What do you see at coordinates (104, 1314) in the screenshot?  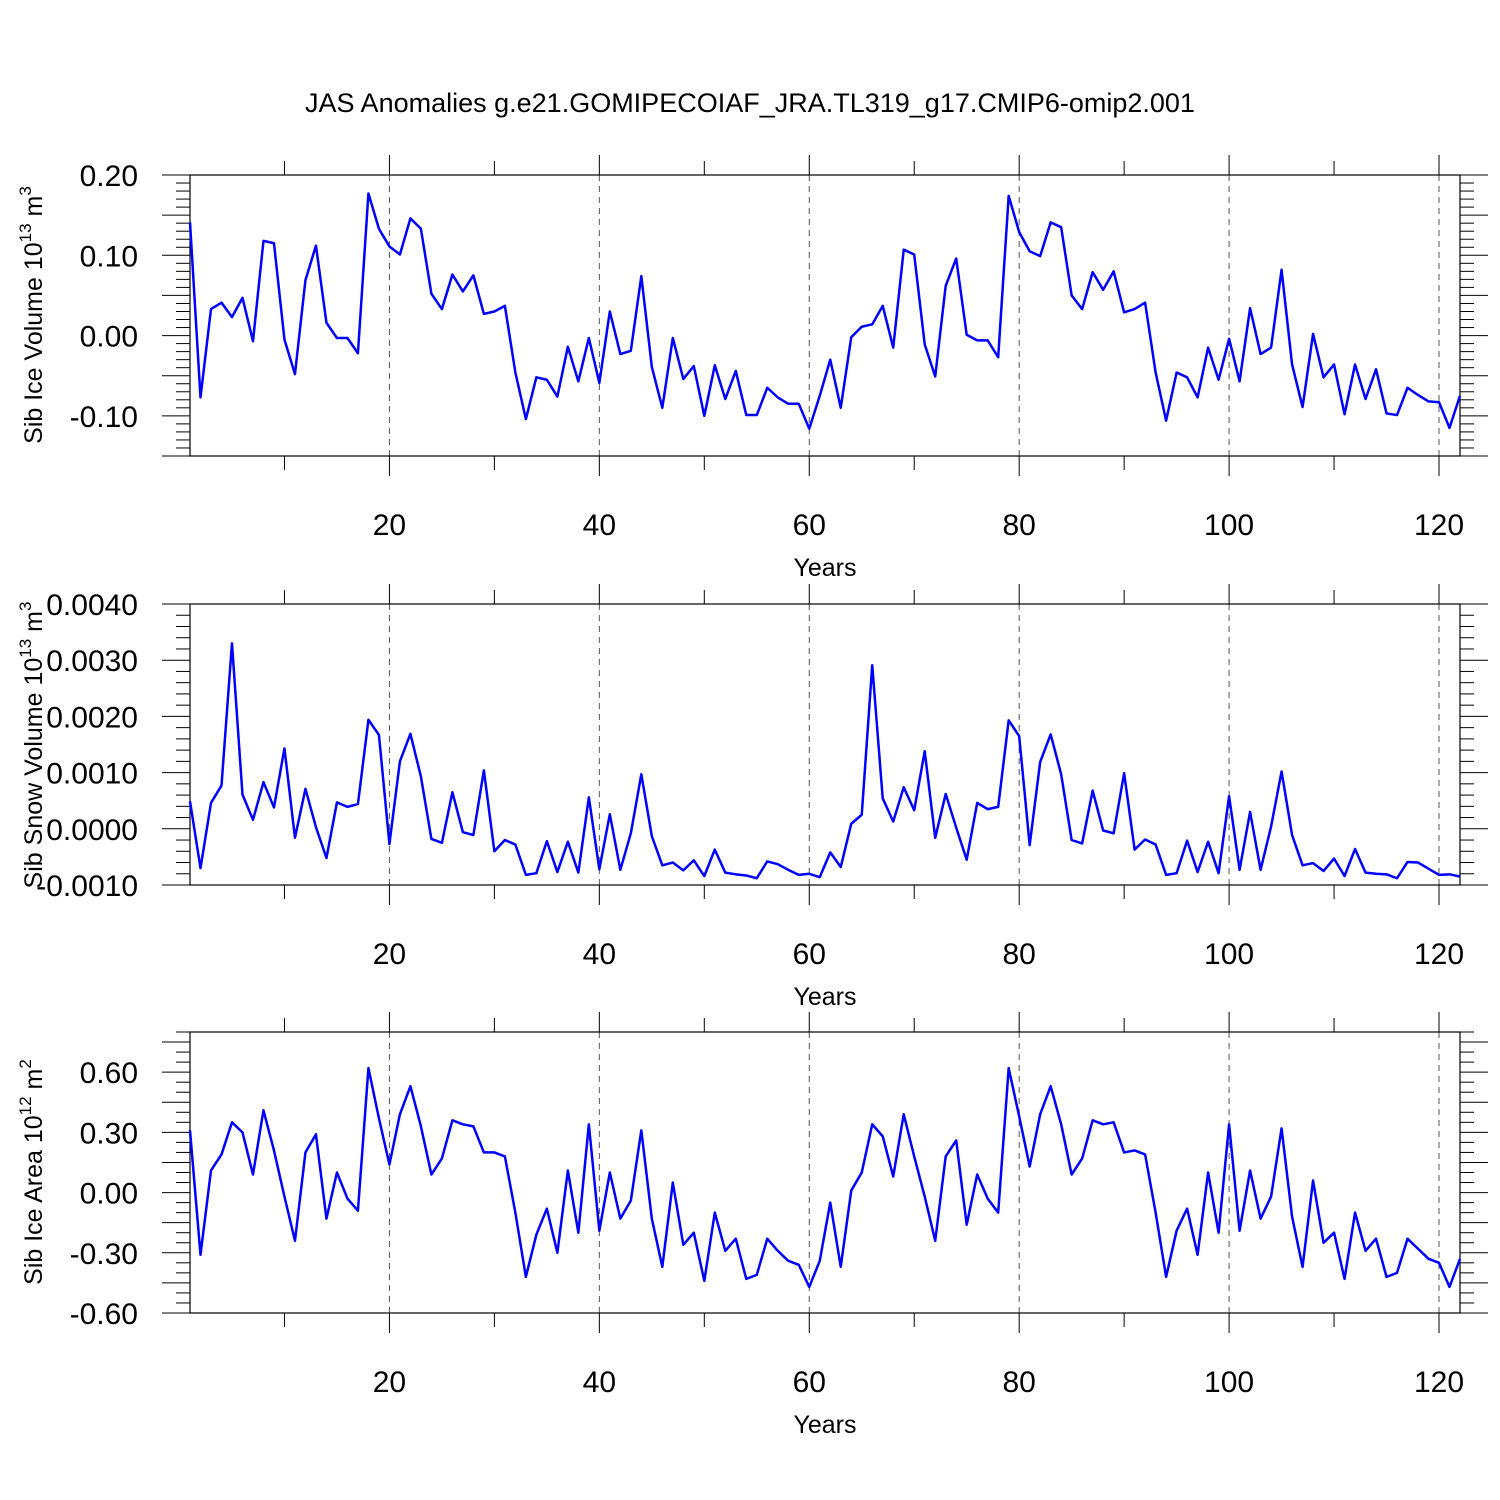 I see `ytick-label: -0.60` at bounding box center [104, 1314].